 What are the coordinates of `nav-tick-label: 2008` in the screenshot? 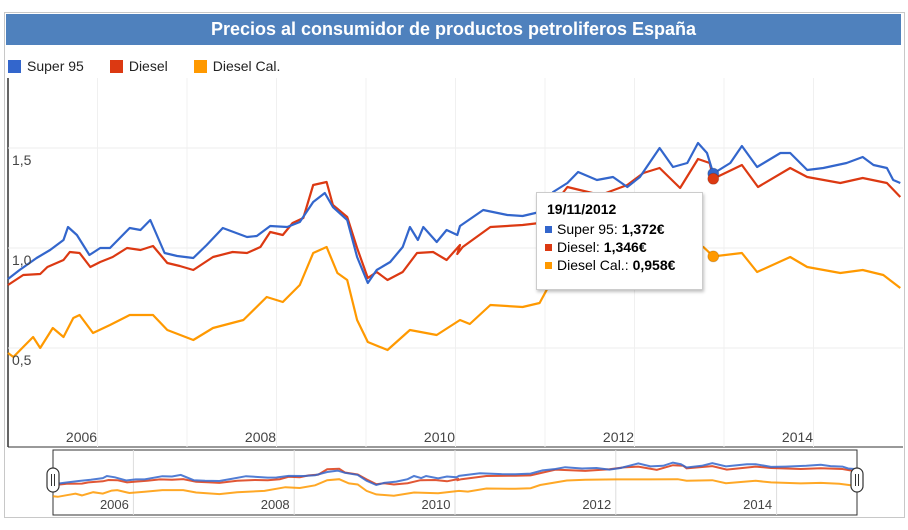 It's located at (275, 504).